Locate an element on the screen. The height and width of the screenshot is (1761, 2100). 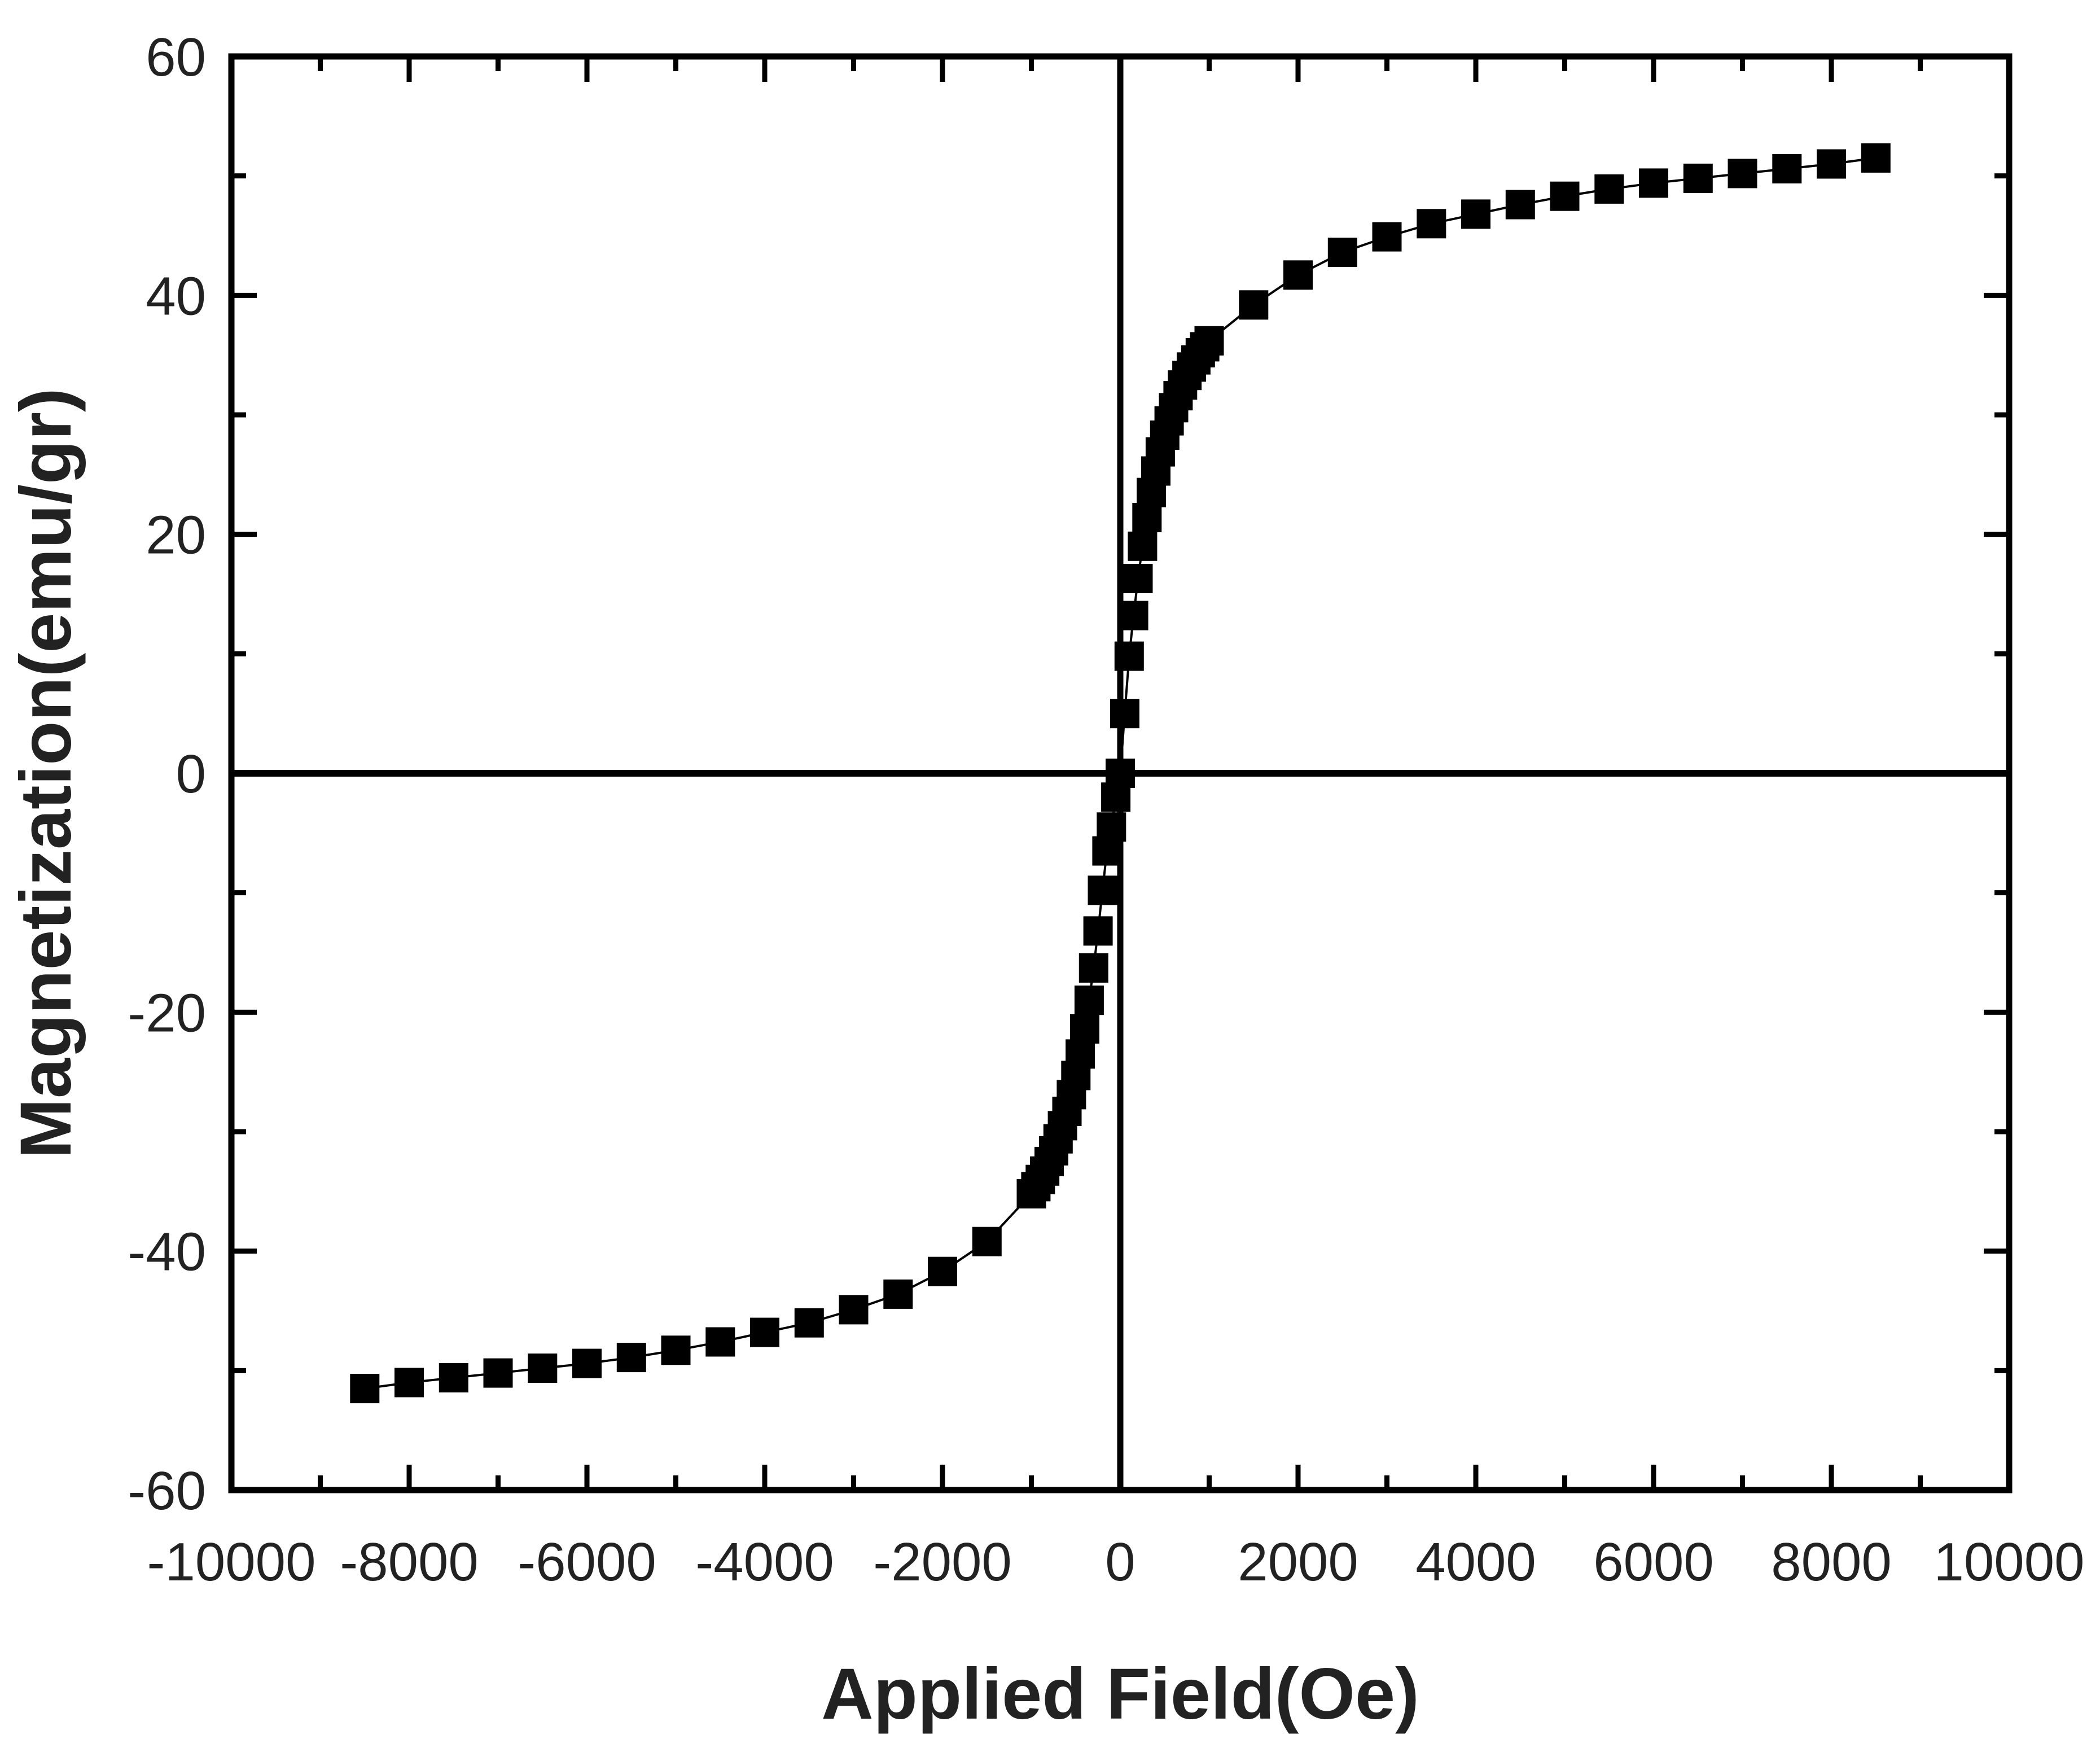
x-tick-label: 10000 is located at coordinates (2009, 1562).